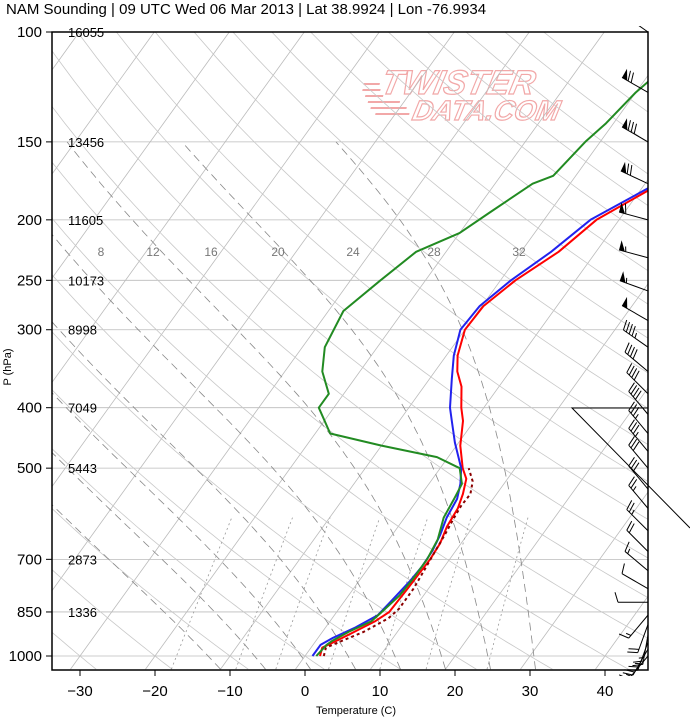 The height and width of the screenshot is (718, 690). Describe the element at coordinates (82, 330) in the screenshot. I see `height-label: 8998` at that location.